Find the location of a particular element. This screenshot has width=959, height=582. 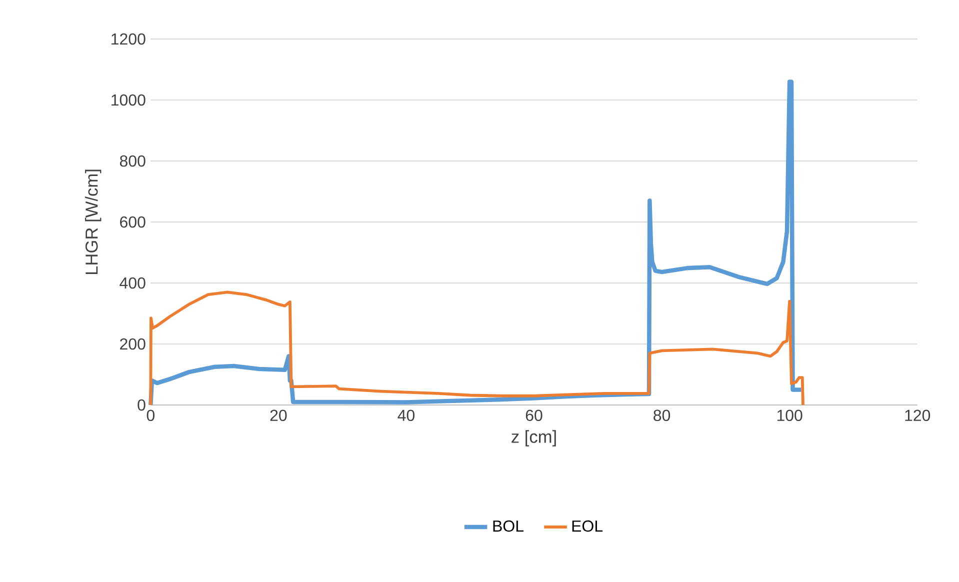

legend-label: EOL is located at coordinates (587, 526).